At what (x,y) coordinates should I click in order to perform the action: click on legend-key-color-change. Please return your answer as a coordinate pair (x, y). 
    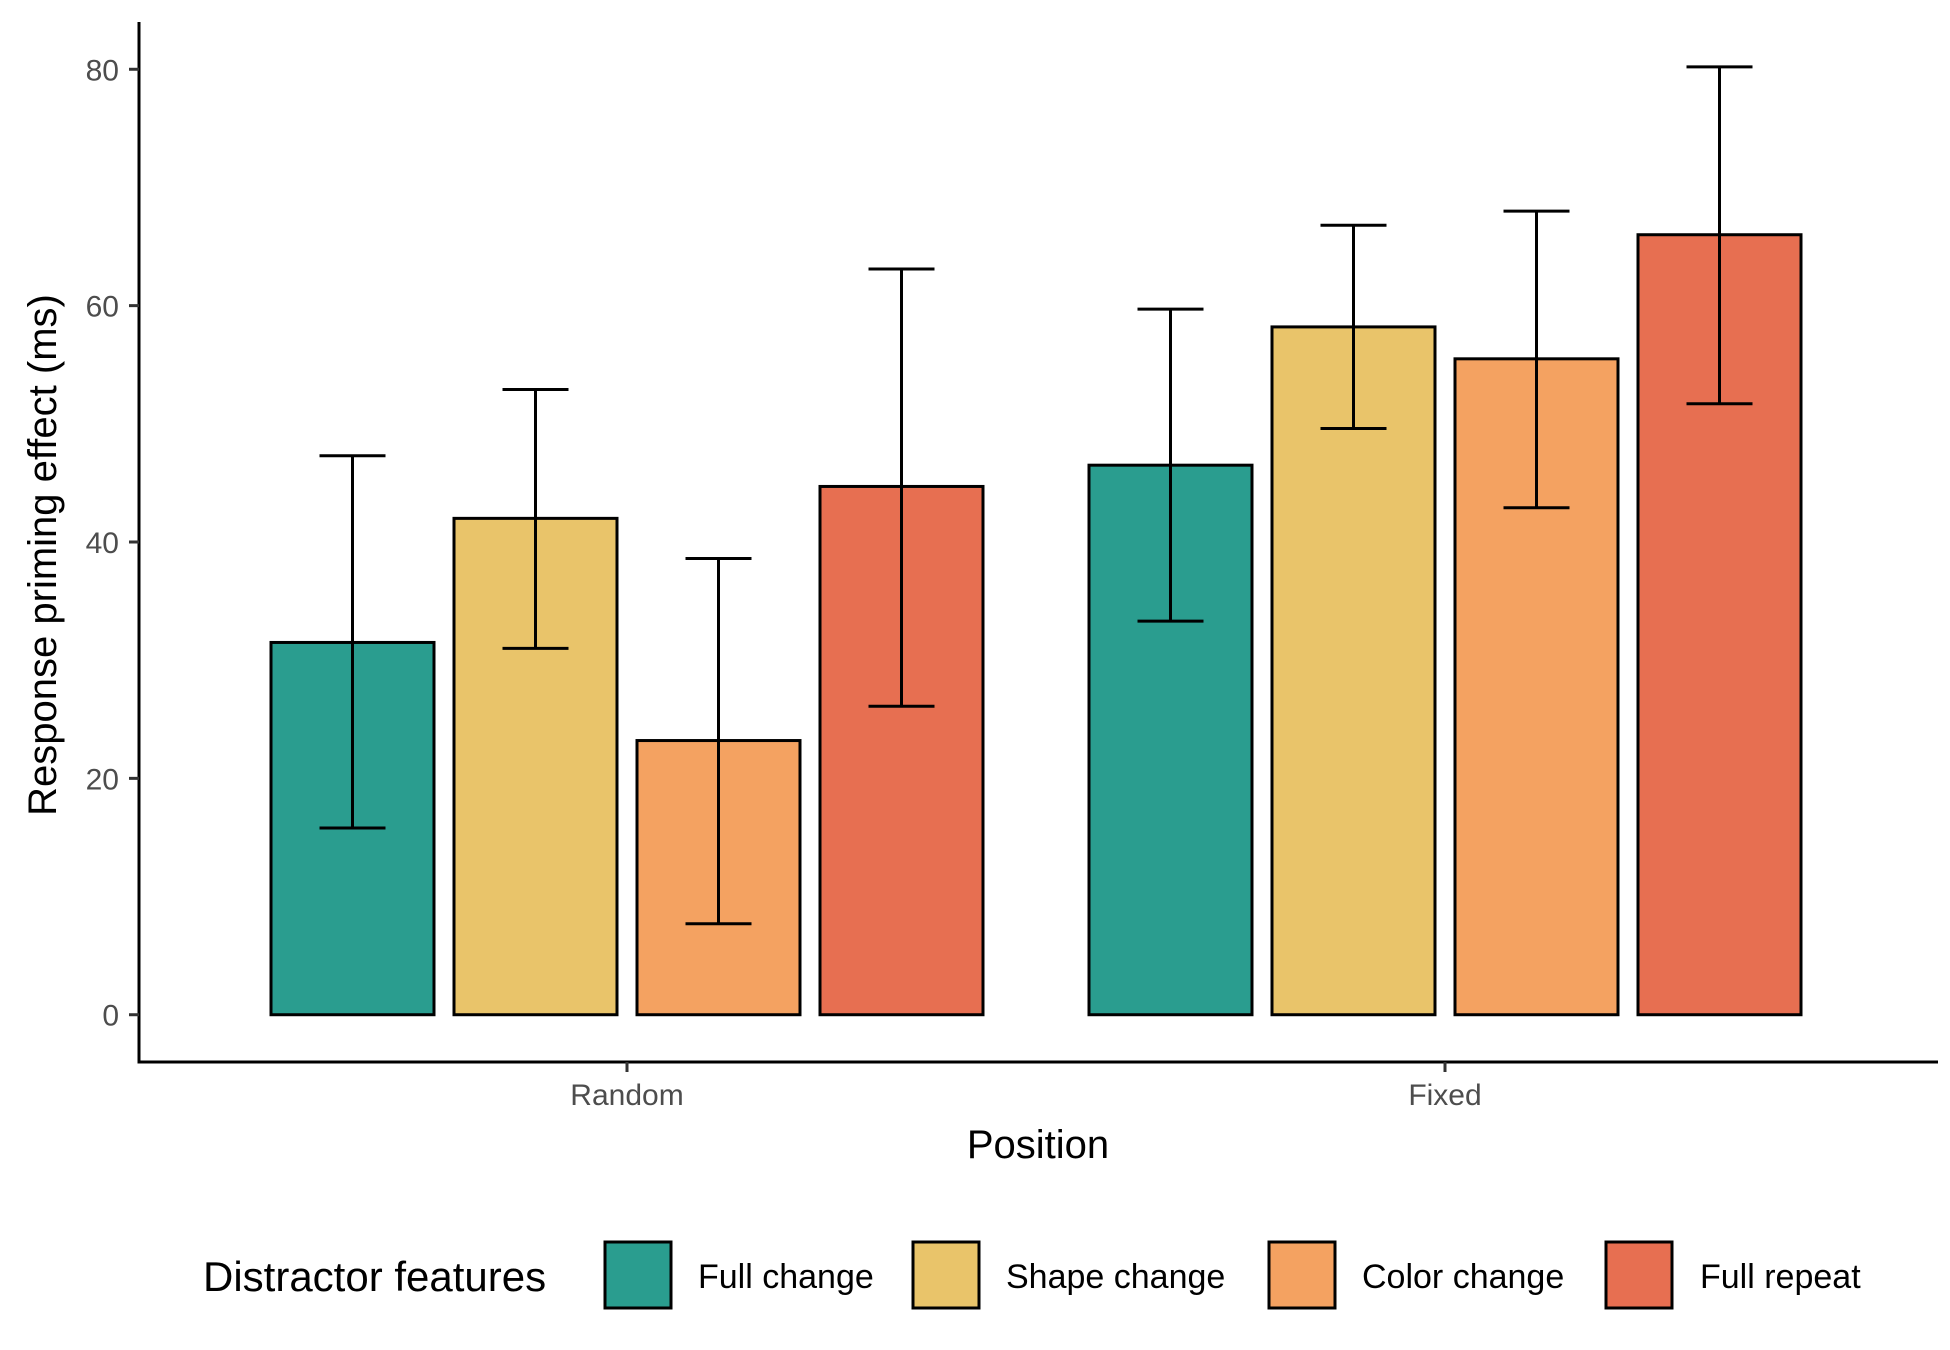
    Looking at the image, I should click on (1302, 1275).